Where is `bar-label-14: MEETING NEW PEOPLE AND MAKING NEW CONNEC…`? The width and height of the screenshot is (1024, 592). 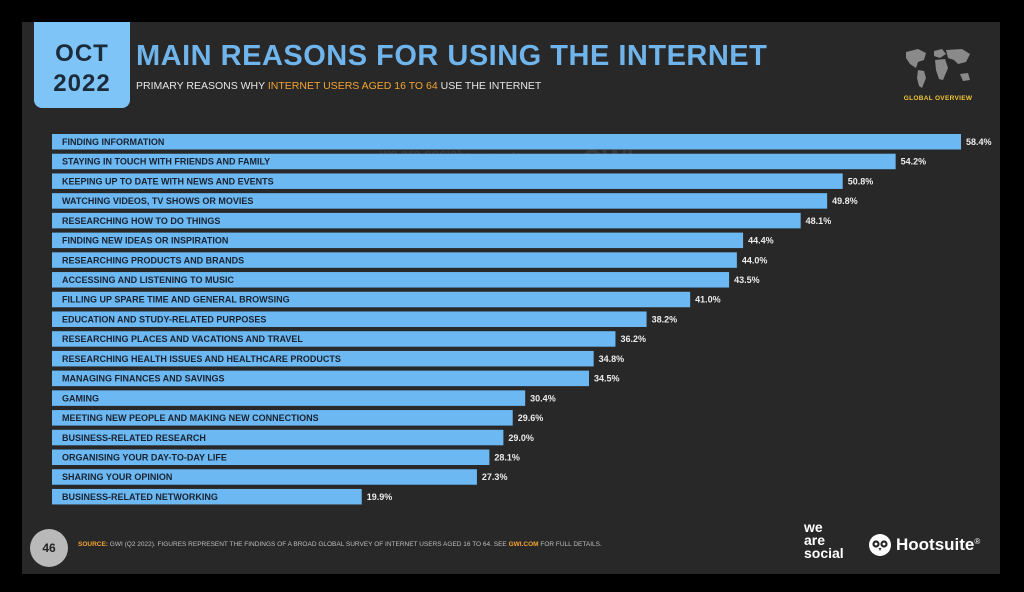 bar-label-14: MEETING NEW PEOPLE AND MAKING NEW CONNEC… is located at coordinates (190, 418).